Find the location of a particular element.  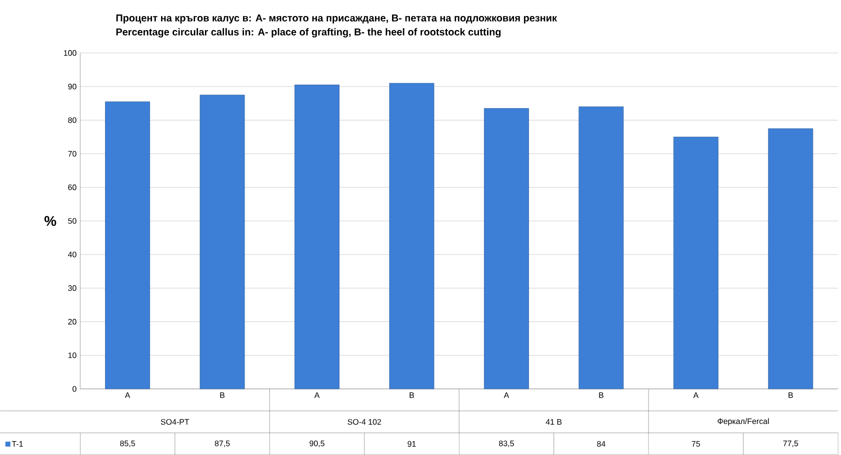

y-axis-title: % is located at coordinates (50, 221).